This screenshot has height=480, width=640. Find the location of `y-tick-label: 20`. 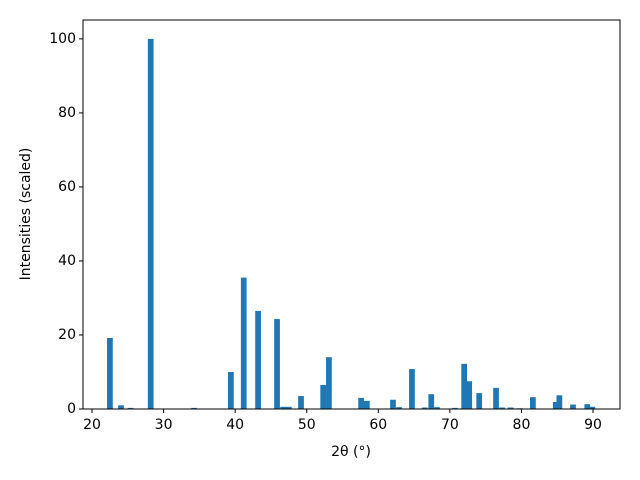

y-tick-label: 20 is located at coordinates (67, 335).